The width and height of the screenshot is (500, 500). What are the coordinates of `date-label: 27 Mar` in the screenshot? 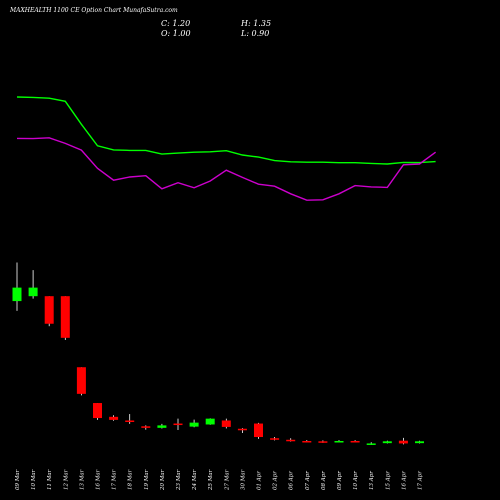 It's located at (227, 480).